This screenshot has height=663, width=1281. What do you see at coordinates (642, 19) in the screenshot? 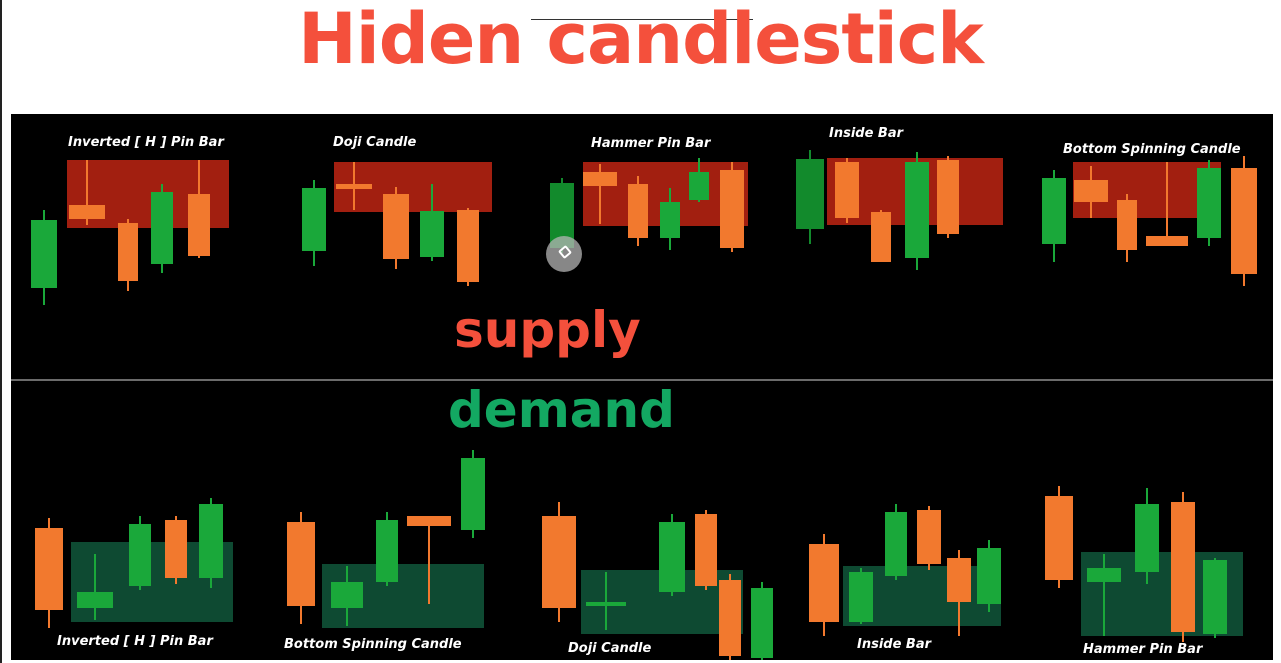
I see `title-rule` at bounding box center [642, 19].